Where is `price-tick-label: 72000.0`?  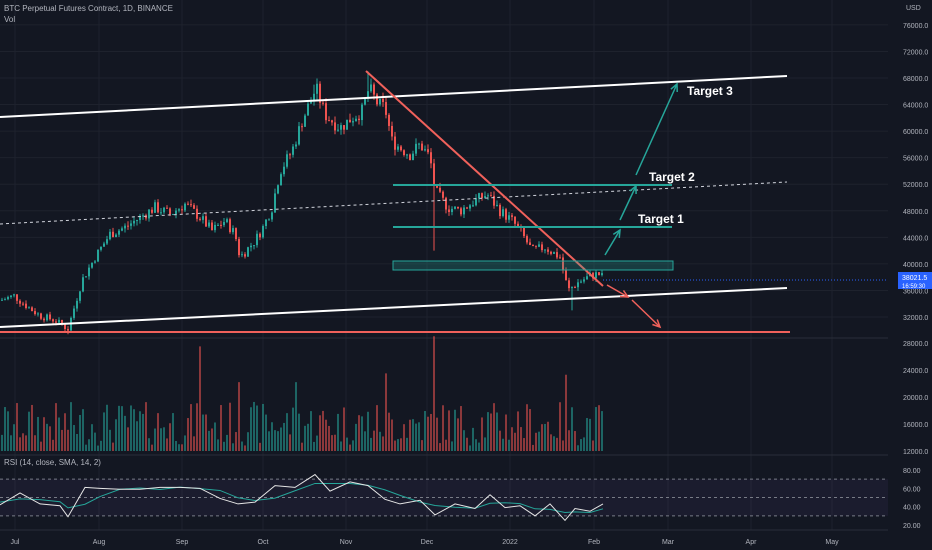 price-tick-label: 72000.0 is located at coordinates (915, 52).